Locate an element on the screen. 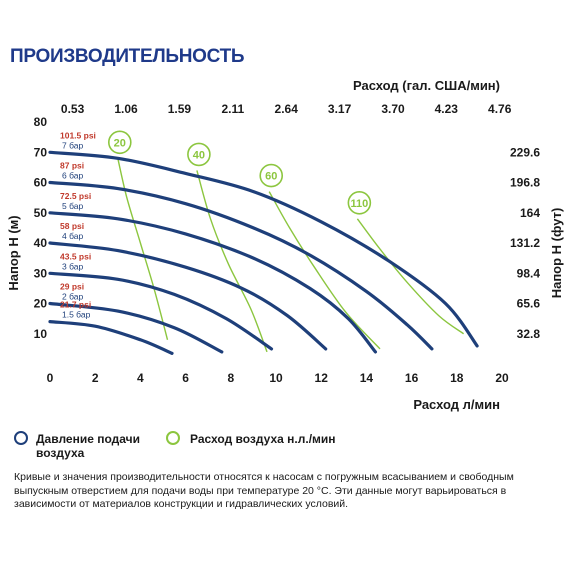 Image resolution: width=567 pixels, height=567 pixels. pressure-psi-label: 58 psi is located at coordinates (72, 226).